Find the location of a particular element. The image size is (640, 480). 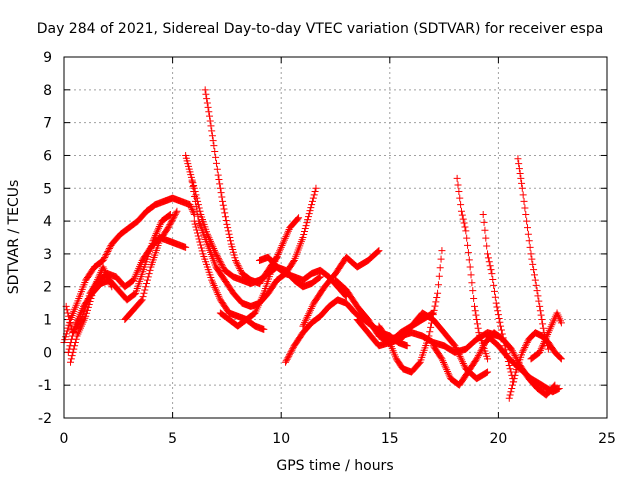

x-tick-label: 5 is located at coordinates (172, 439).